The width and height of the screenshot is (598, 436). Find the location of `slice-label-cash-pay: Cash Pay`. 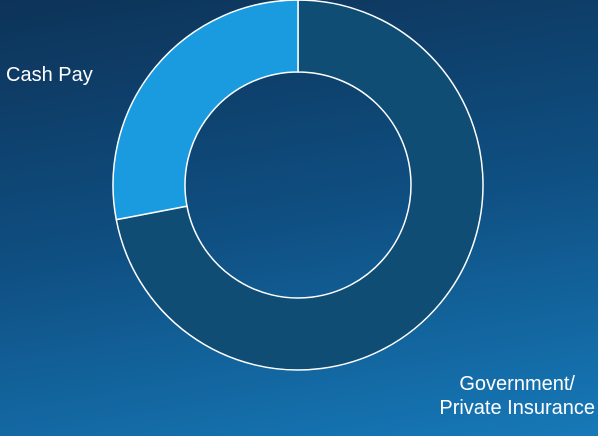

slice-label-cash-pay: Cash Pay is located at coordinates (49, 75).